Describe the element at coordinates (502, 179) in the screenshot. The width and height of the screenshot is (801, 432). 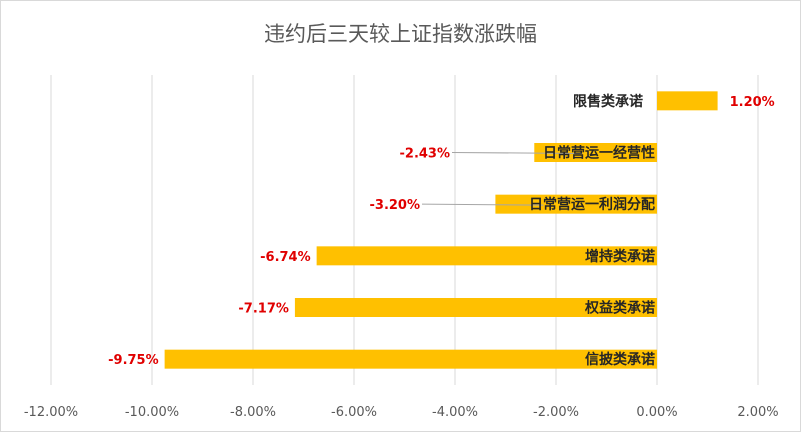
I see `leader-lines` at that location.